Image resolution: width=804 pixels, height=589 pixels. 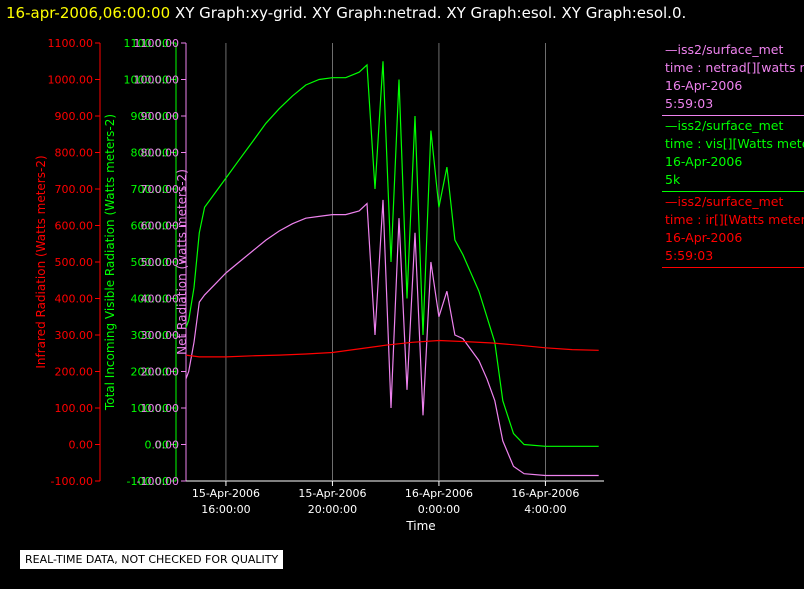 I want to click on x-tick-label: 20:00:00, so click(x=332, y=509).